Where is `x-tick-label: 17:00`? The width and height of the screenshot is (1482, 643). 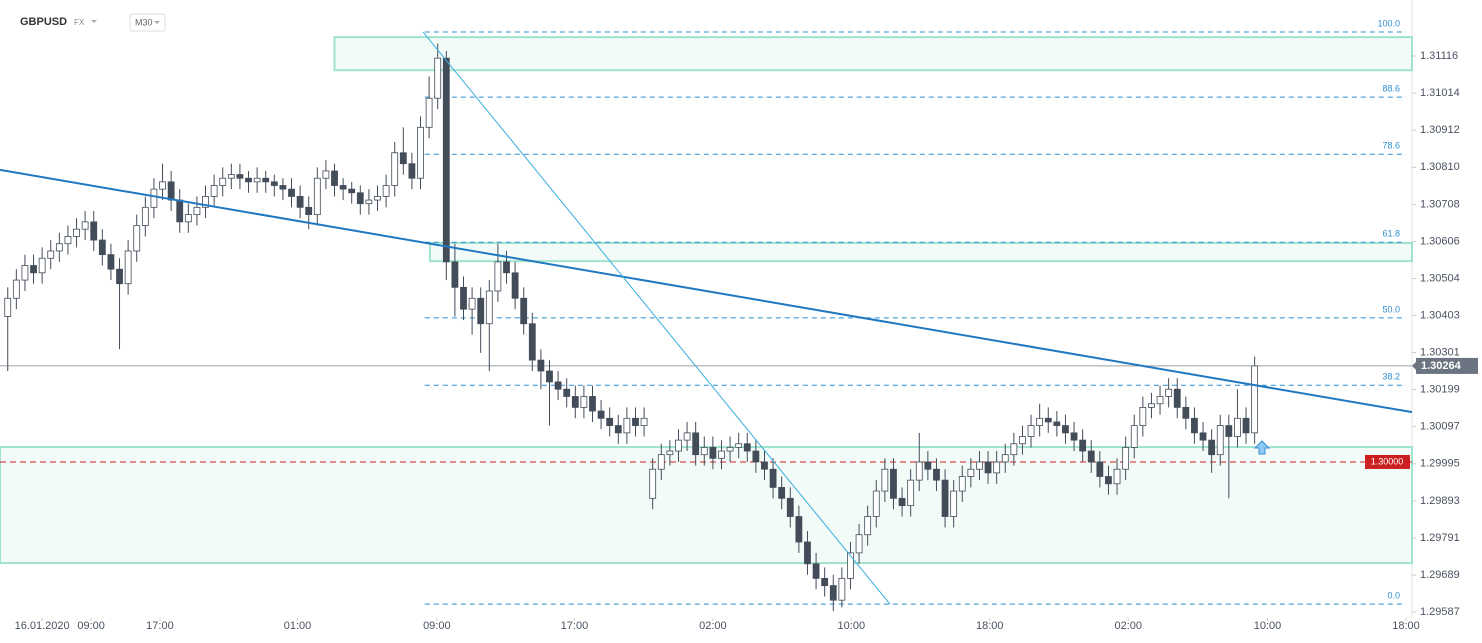 x-tick-label: 17:00 is located at coordinates (575, 626).